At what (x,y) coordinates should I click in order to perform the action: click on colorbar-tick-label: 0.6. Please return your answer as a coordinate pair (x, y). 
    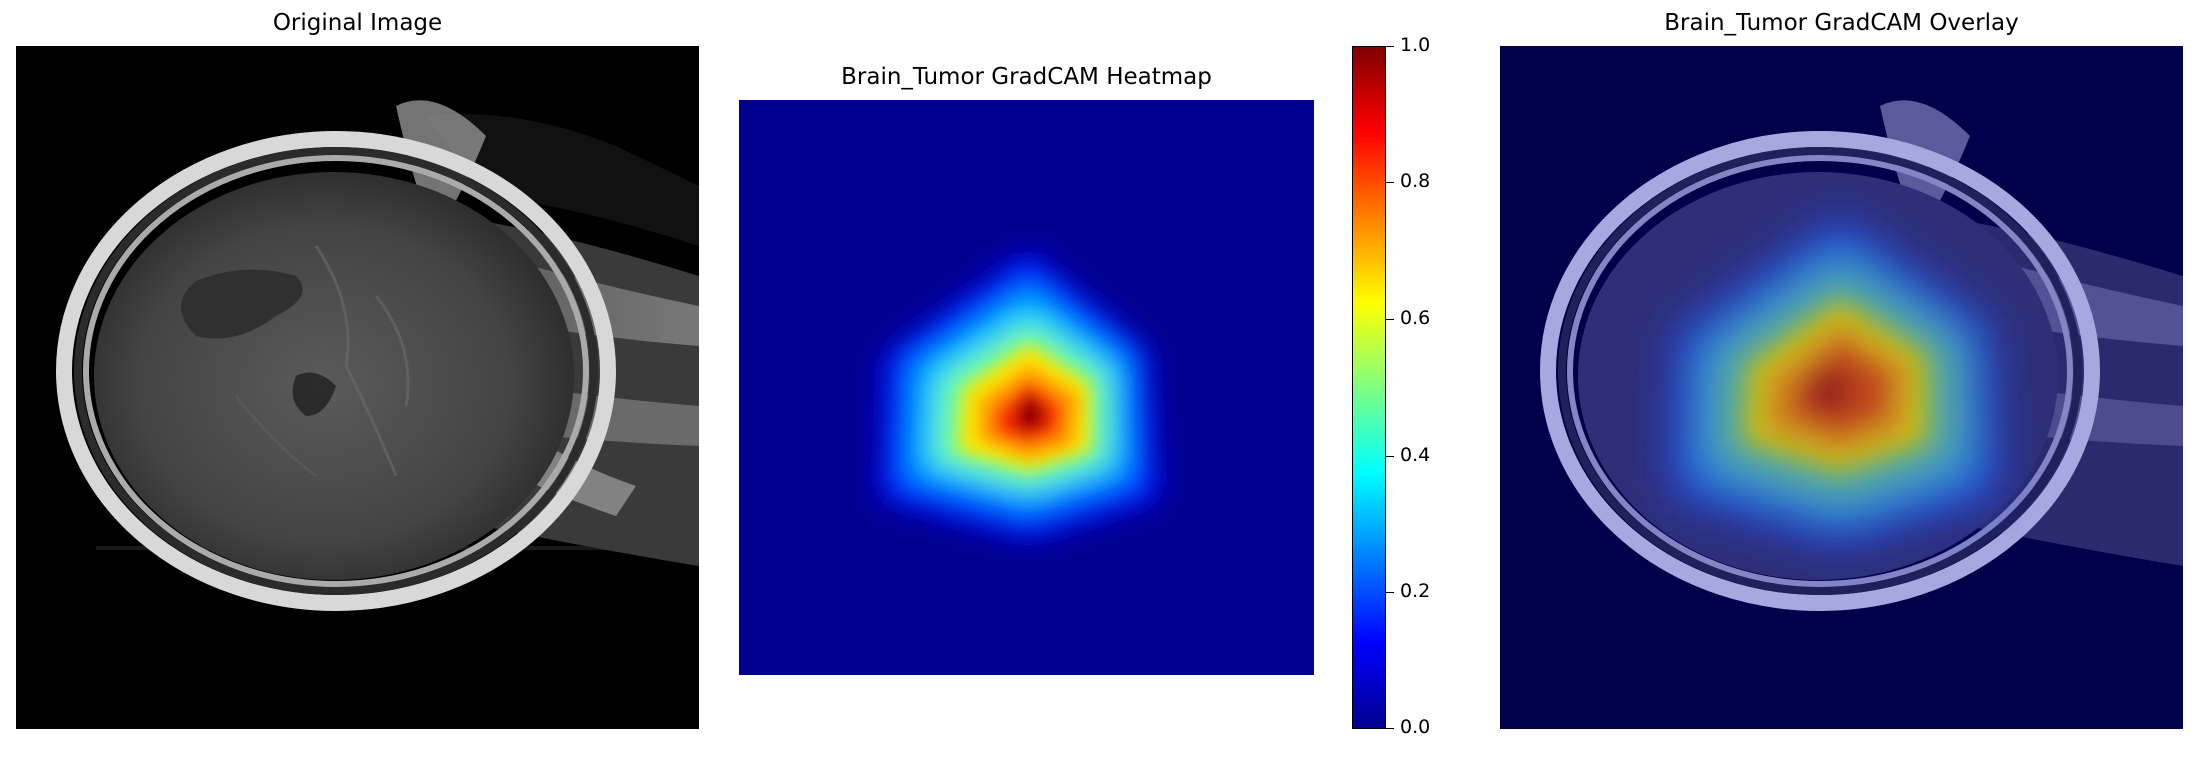
    Looking at the image, I should click on (1415, 318).